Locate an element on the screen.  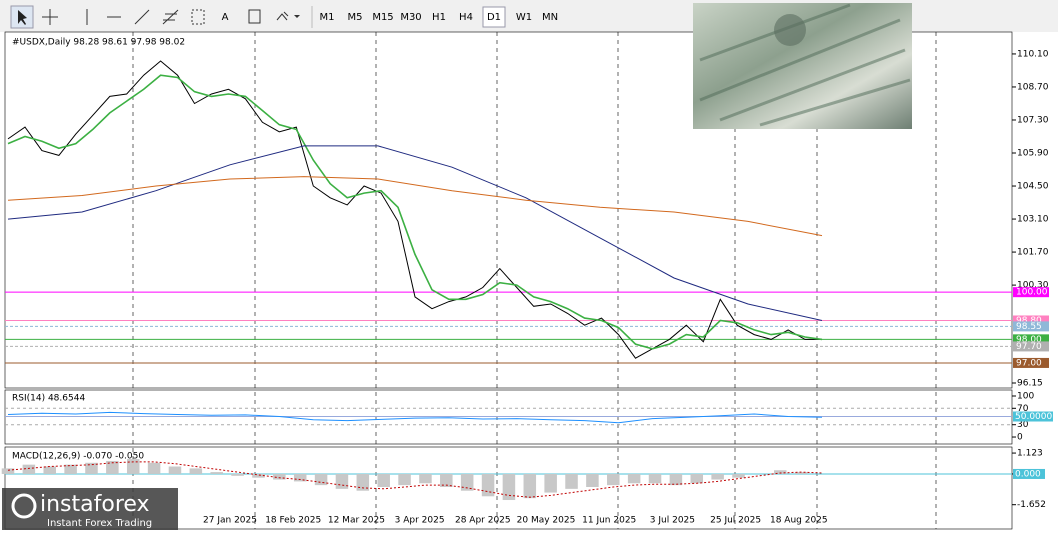
y-tick-label: 108.70 is located at coordinates (1033, 87).